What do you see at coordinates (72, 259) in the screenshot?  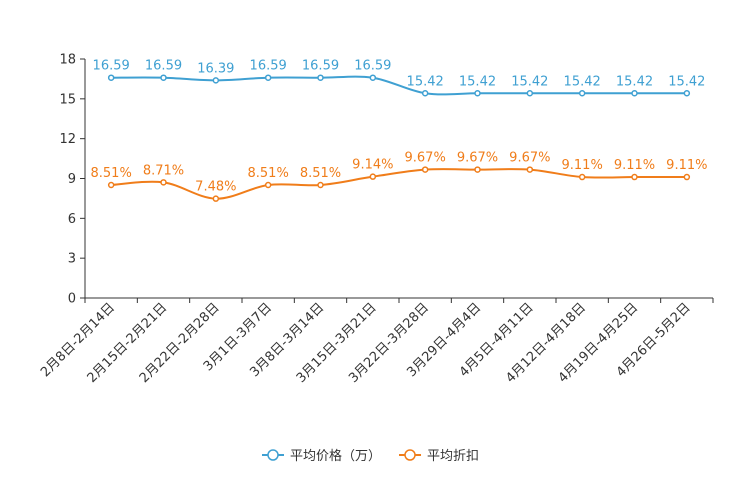 I see `y-tick-label: 3` at bounding box center [72, 259].